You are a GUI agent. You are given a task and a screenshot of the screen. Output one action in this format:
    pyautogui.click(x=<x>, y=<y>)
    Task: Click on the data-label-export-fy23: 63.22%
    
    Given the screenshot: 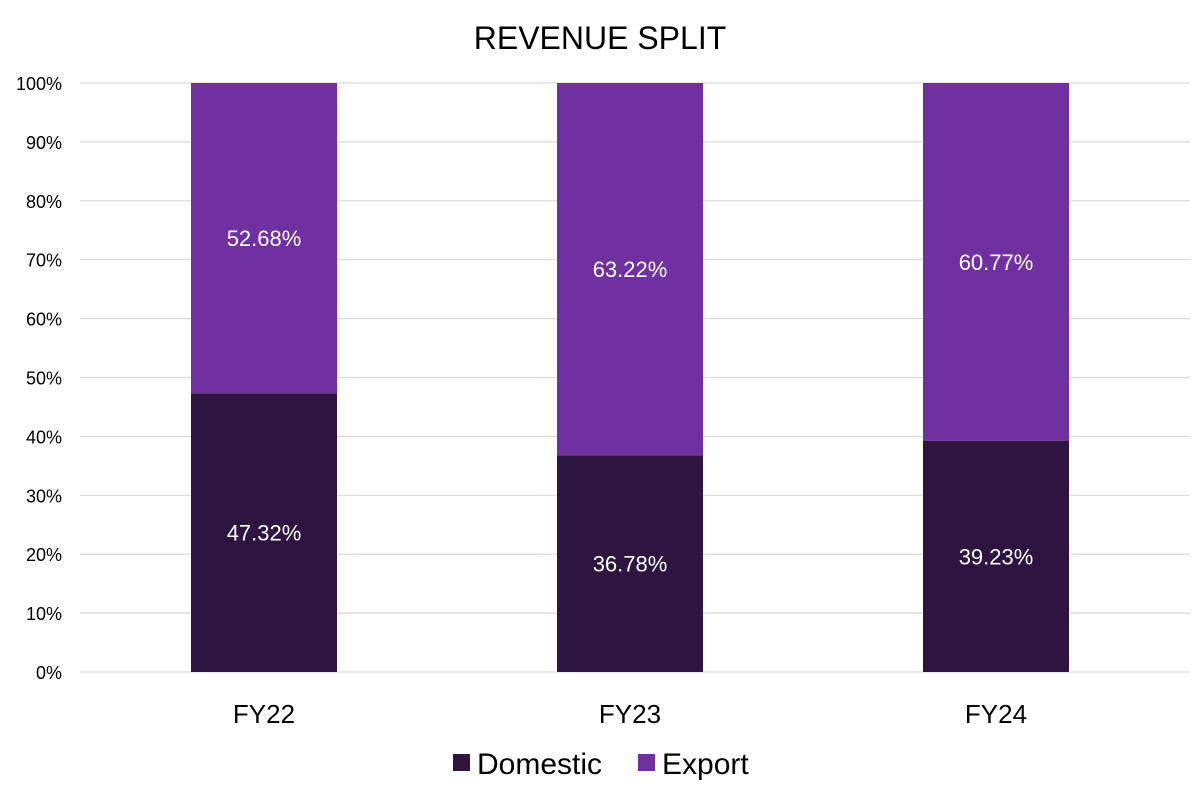 What is the action you would take?
    pyautogui.click(x=630, y=269)
    